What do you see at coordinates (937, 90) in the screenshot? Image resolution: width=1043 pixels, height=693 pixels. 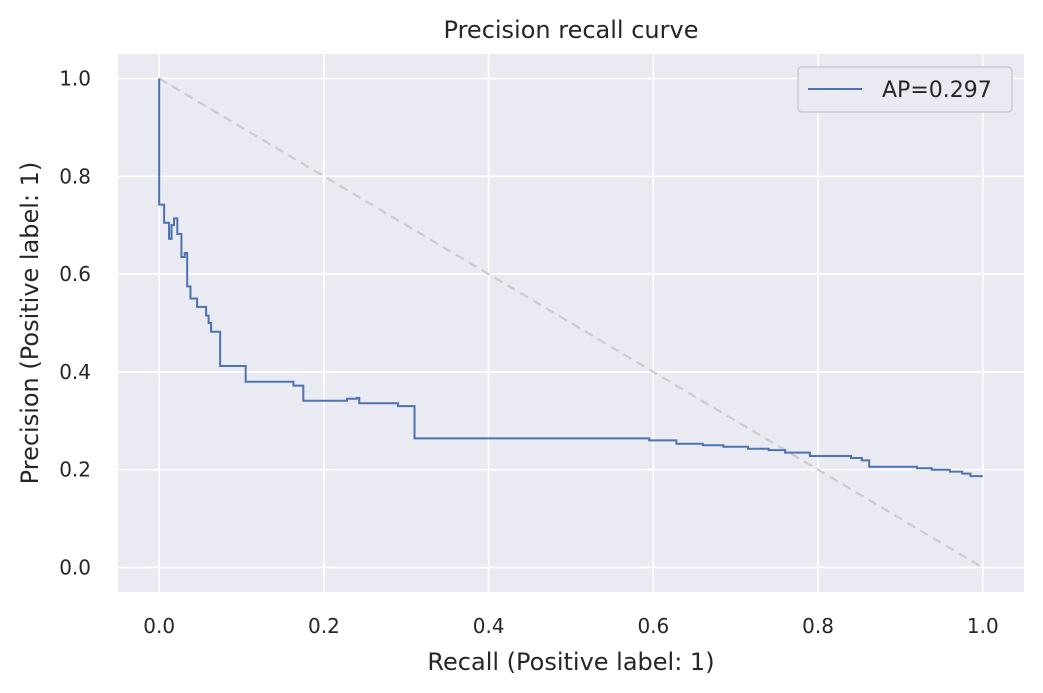 I see `legend-label: AP=0.297` at bounding box center [937, 90].